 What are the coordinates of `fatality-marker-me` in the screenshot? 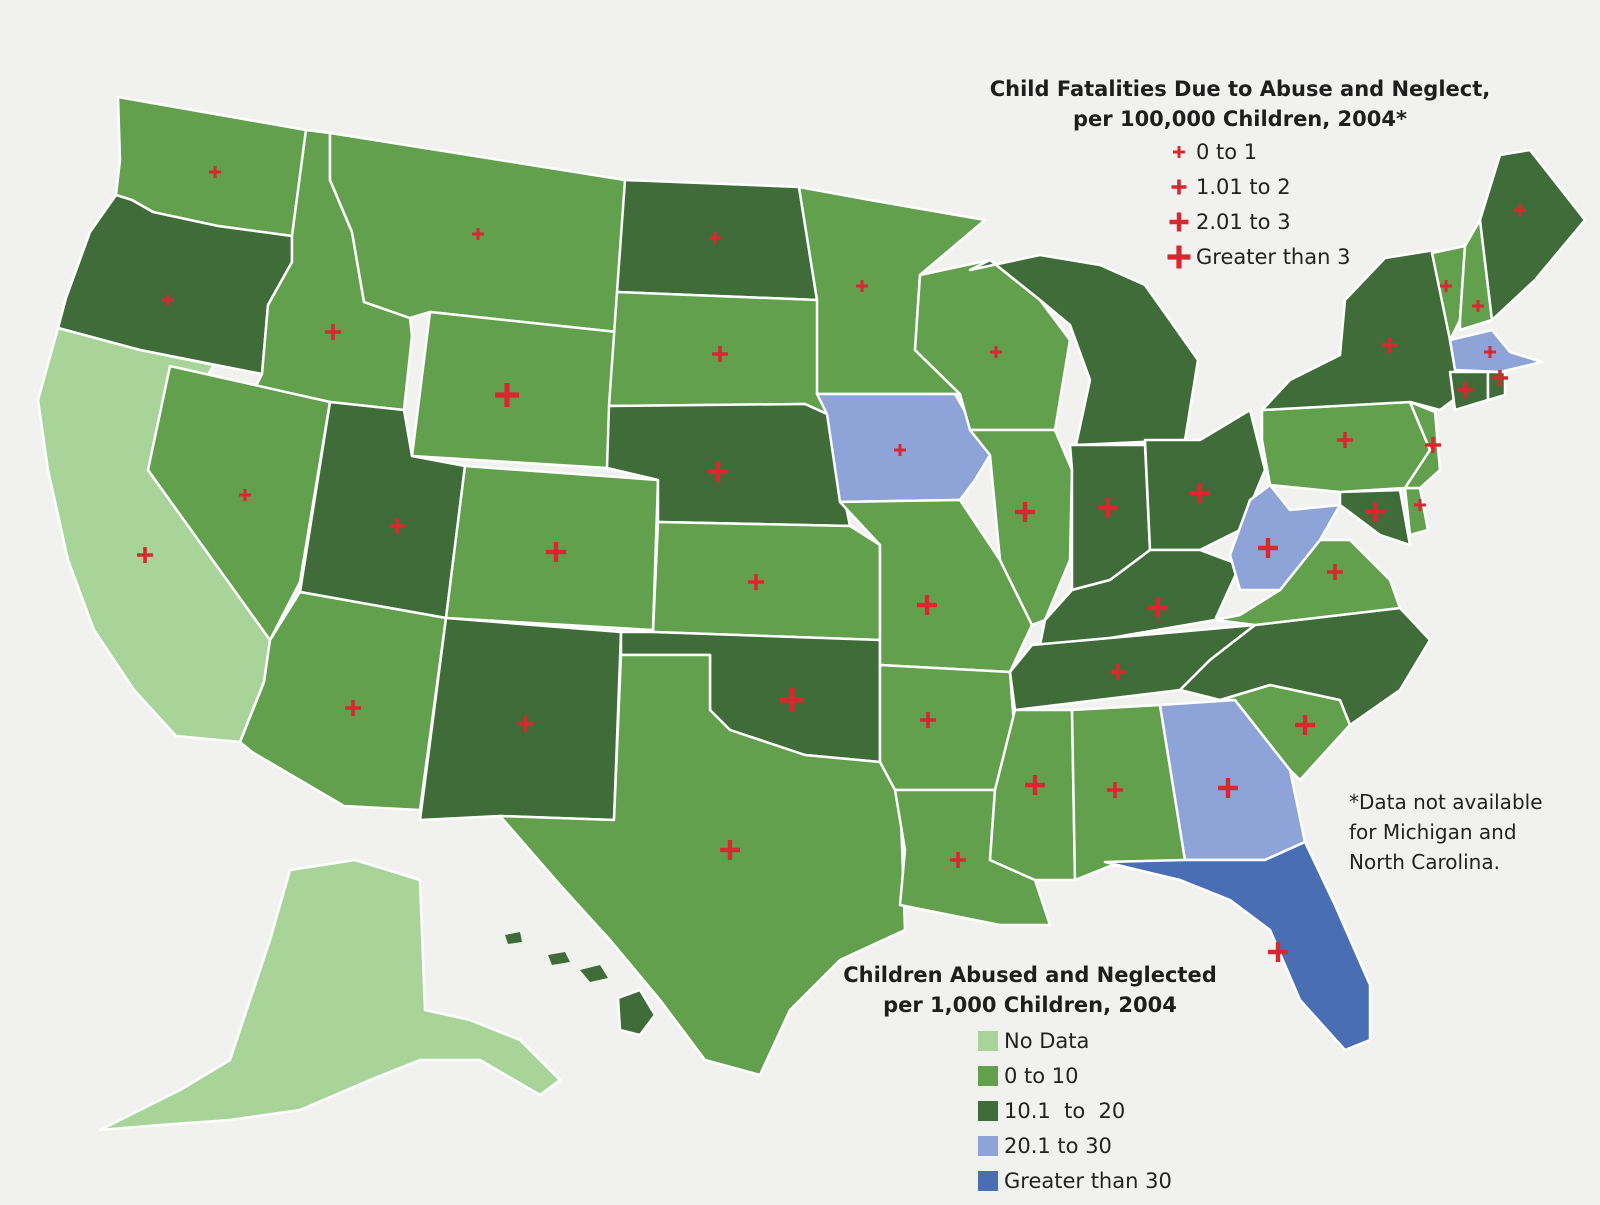 It's located at (1520, 210).